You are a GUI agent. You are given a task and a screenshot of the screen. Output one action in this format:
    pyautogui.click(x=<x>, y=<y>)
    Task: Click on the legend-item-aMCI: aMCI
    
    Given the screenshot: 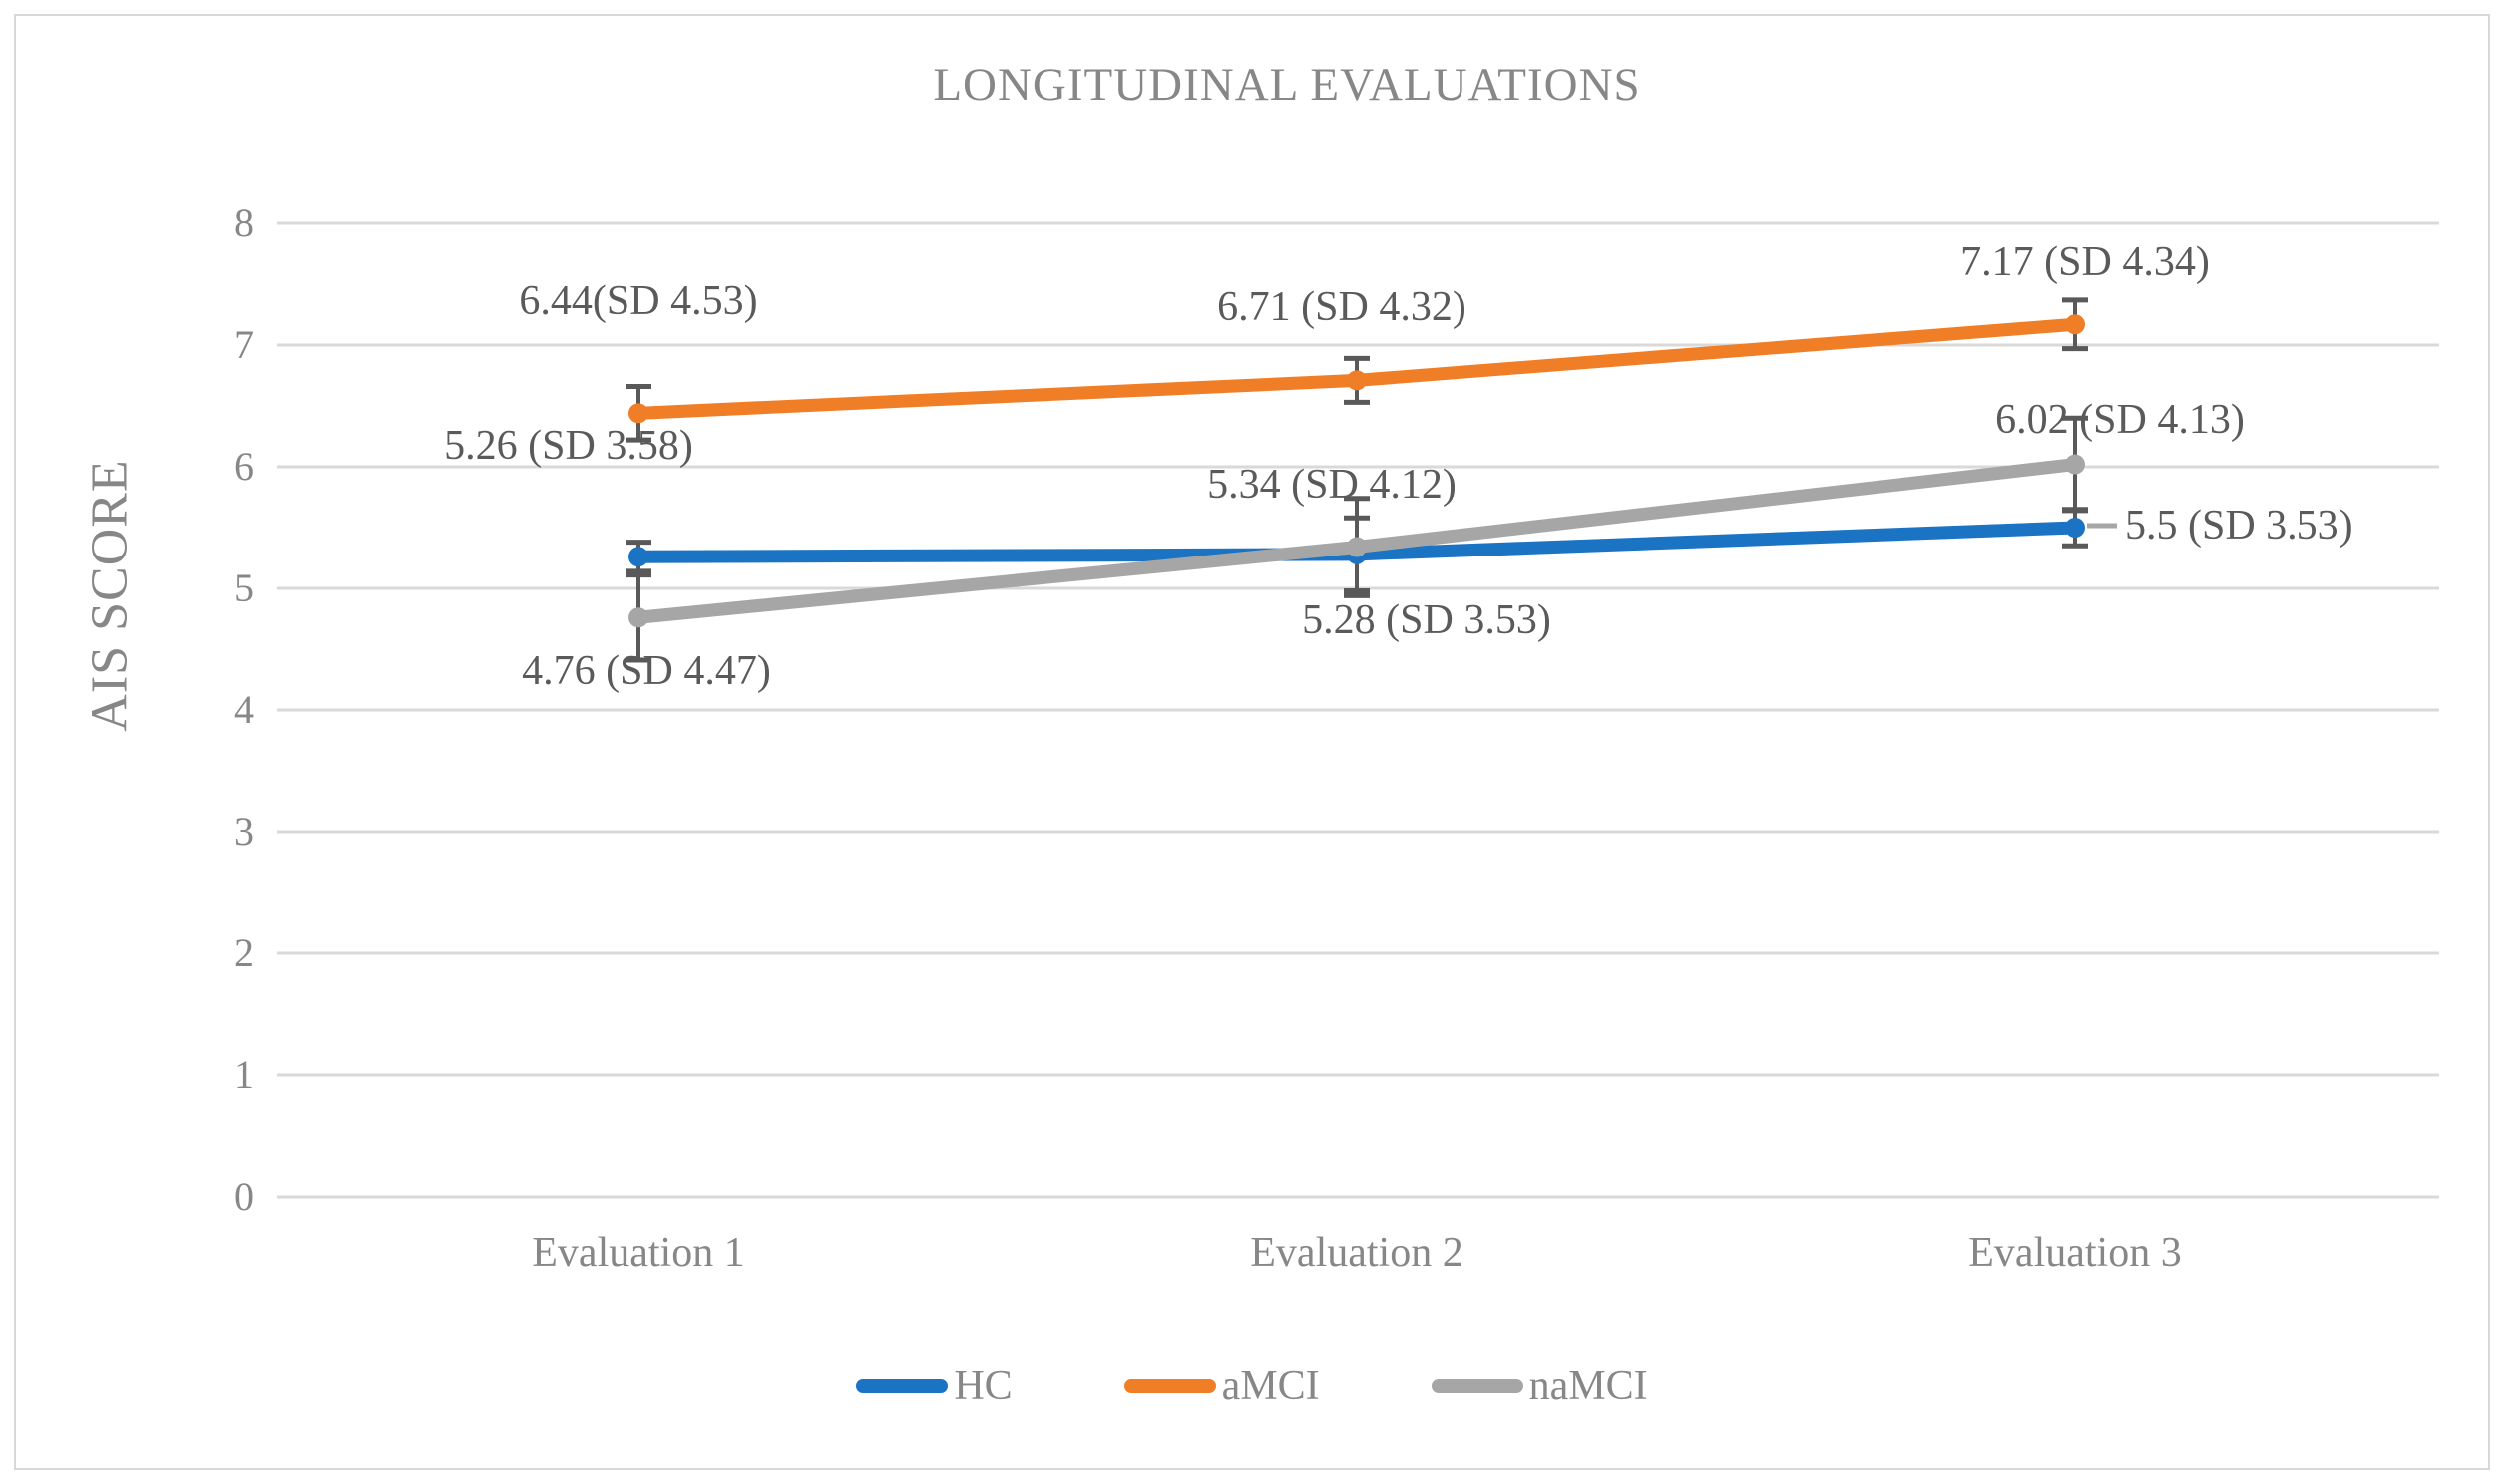 What is the action you would take?
    pyautogui.click(x=1222, y=1386)
    